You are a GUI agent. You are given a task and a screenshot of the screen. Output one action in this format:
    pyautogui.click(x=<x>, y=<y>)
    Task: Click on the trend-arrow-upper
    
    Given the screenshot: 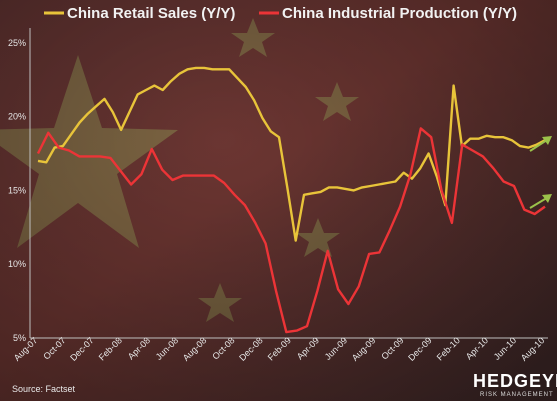 What is the action you would take?
    pyautogui.click(x=540, y=144)
    